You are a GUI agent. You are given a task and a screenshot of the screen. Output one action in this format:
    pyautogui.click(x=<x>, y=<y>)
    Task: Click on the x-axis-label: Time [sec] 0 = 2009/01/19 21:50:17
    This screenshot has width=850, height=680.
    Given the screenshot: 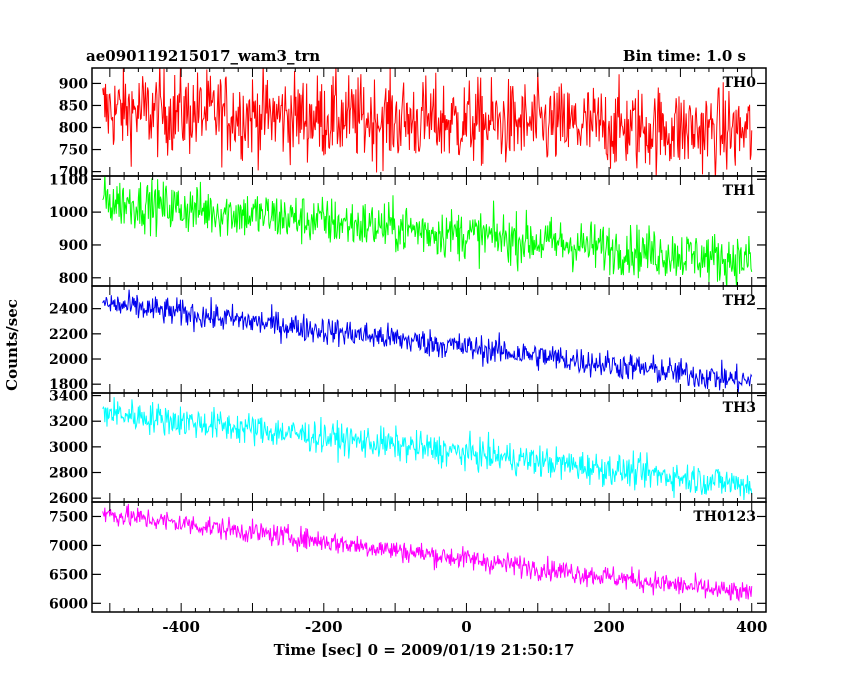 What is the action you would take?
    pyautogui.click(x=424, y=650)
    